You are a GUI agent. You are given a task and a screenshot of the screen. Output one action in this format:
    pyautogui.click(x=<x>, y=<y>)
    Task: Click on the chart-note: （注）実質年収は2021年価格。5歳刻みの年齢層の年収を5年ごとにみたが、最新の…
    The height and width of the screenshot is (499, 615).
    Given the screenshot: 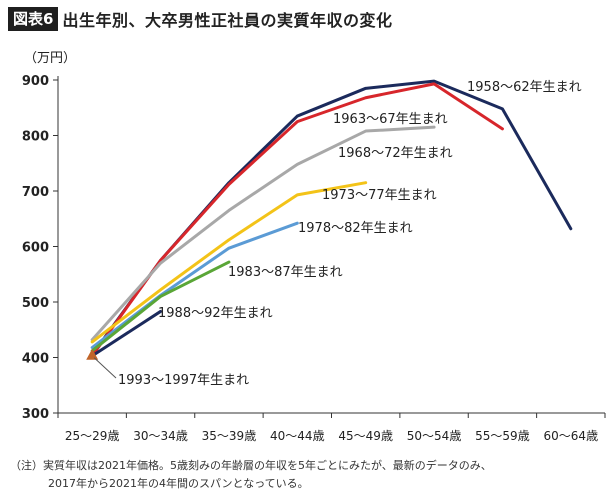 What is the action you would take?
    pyautogui.click(x=310, y=475)
    